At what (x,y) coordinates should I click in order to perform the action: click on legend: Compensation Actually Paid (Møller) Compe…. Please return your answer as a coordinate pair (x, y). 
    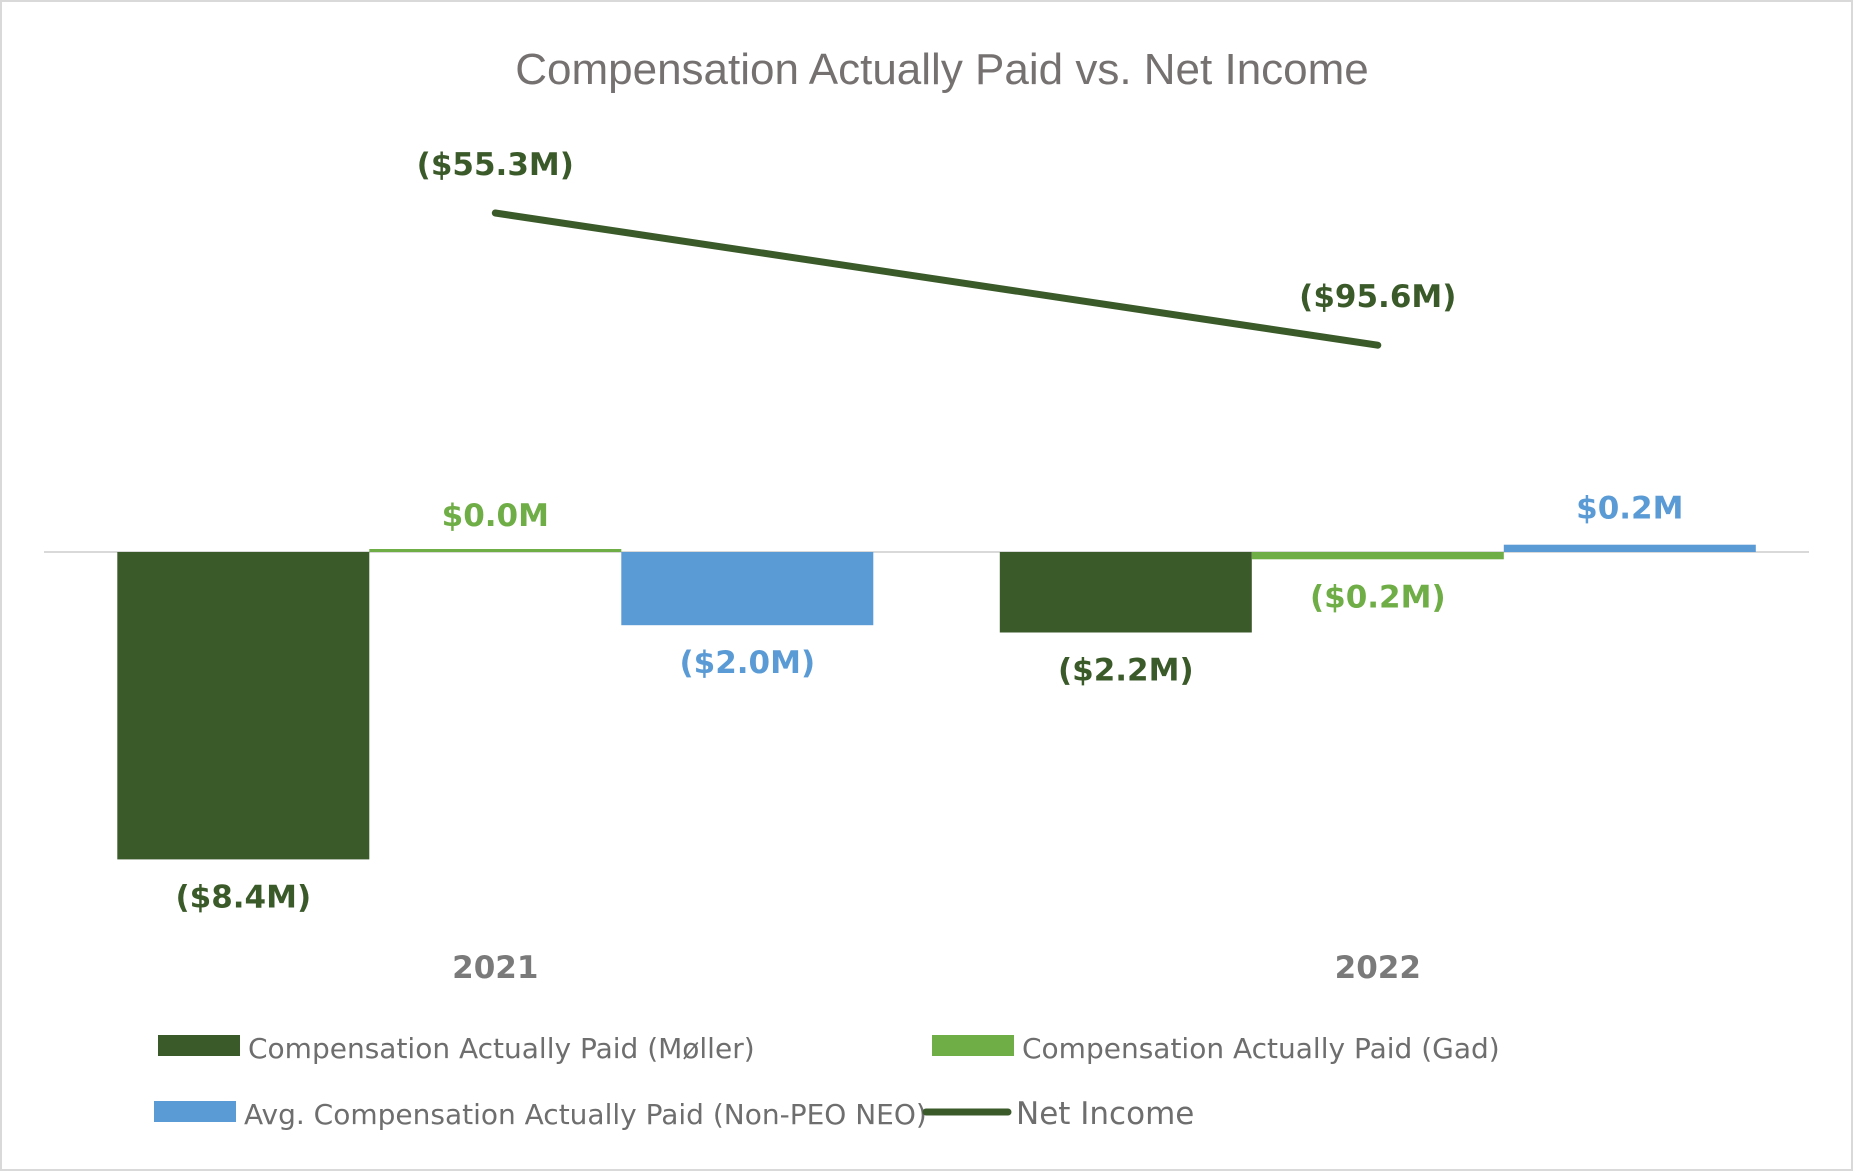
    Looking at the image, I should click on (827, 1082).